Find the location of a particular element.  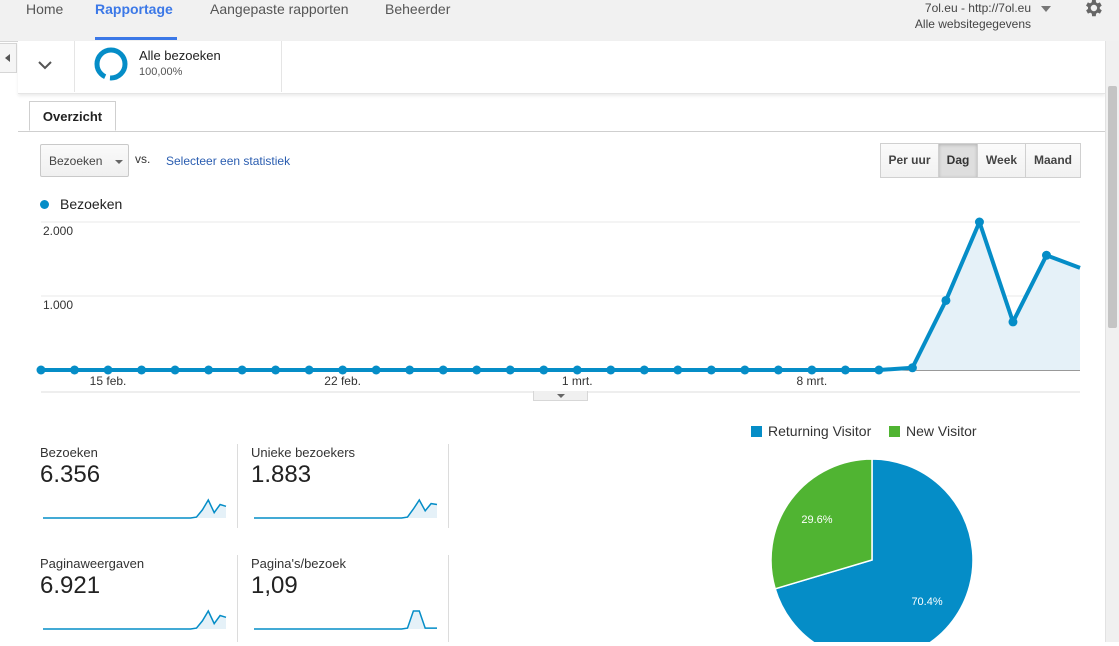

legend-series-label: Bezoeken is located at coordinates (91, 204).